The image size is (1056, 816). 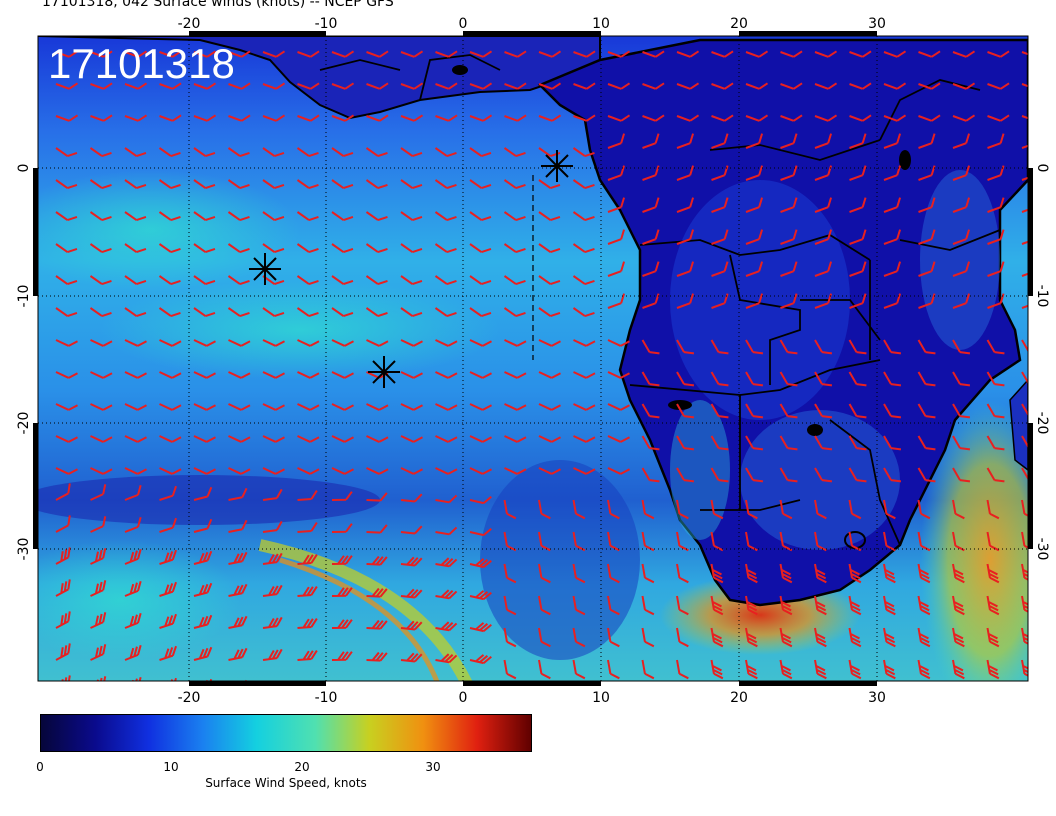 I want to click on top-lon-label: 30, so click(x=877, y=24).